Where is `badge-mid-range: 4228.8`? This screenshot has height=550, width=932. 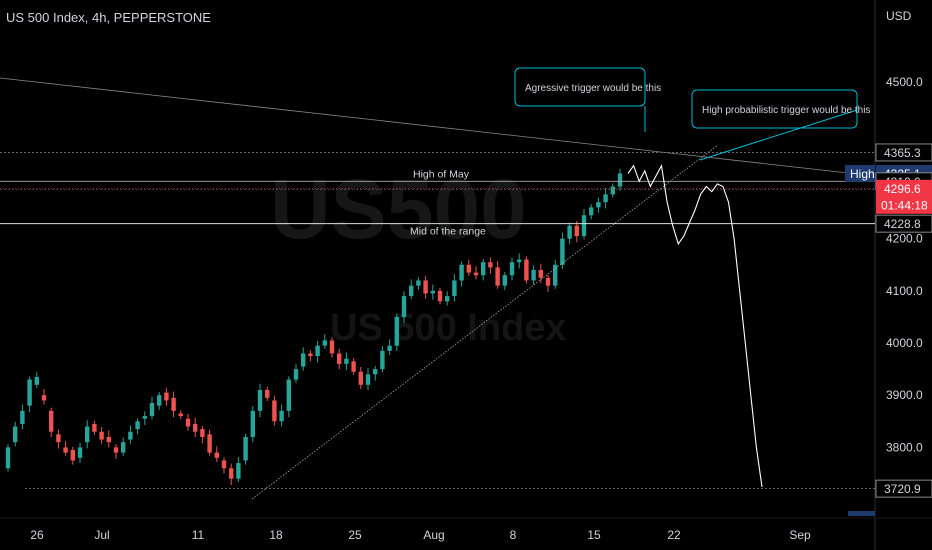 badge-mid-range: 4228.8 is located at coordinates (903, 223).